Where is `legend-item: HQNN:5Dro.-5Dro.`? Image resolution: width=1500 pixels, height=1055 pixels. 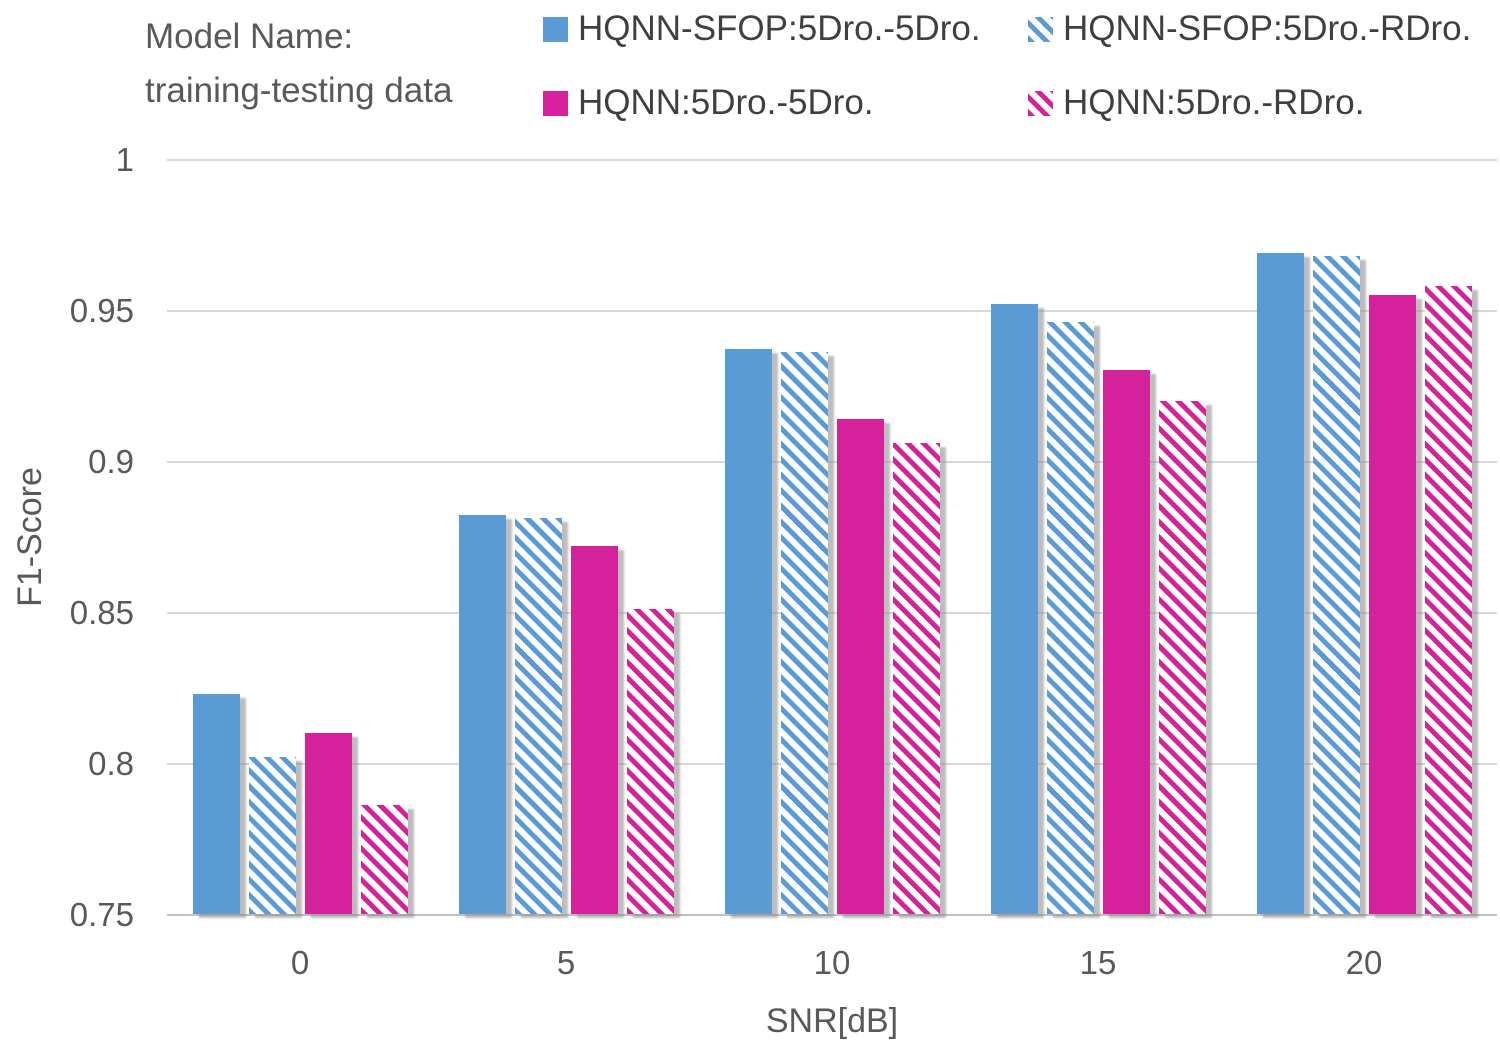
legend-item: HQNN:5Dro.-5Dro. is located at coordinates (708, 103).